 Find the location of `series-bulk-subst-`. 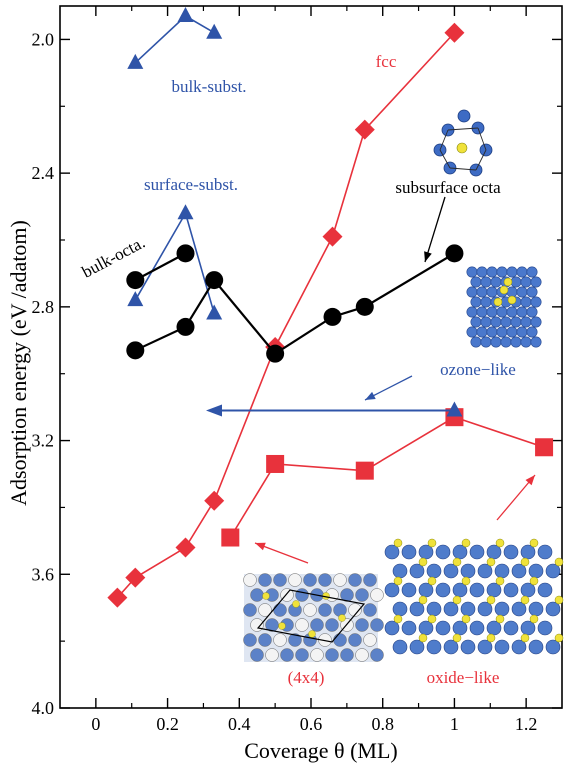

series-bulk-subst- is located at coordinates (175, 38).